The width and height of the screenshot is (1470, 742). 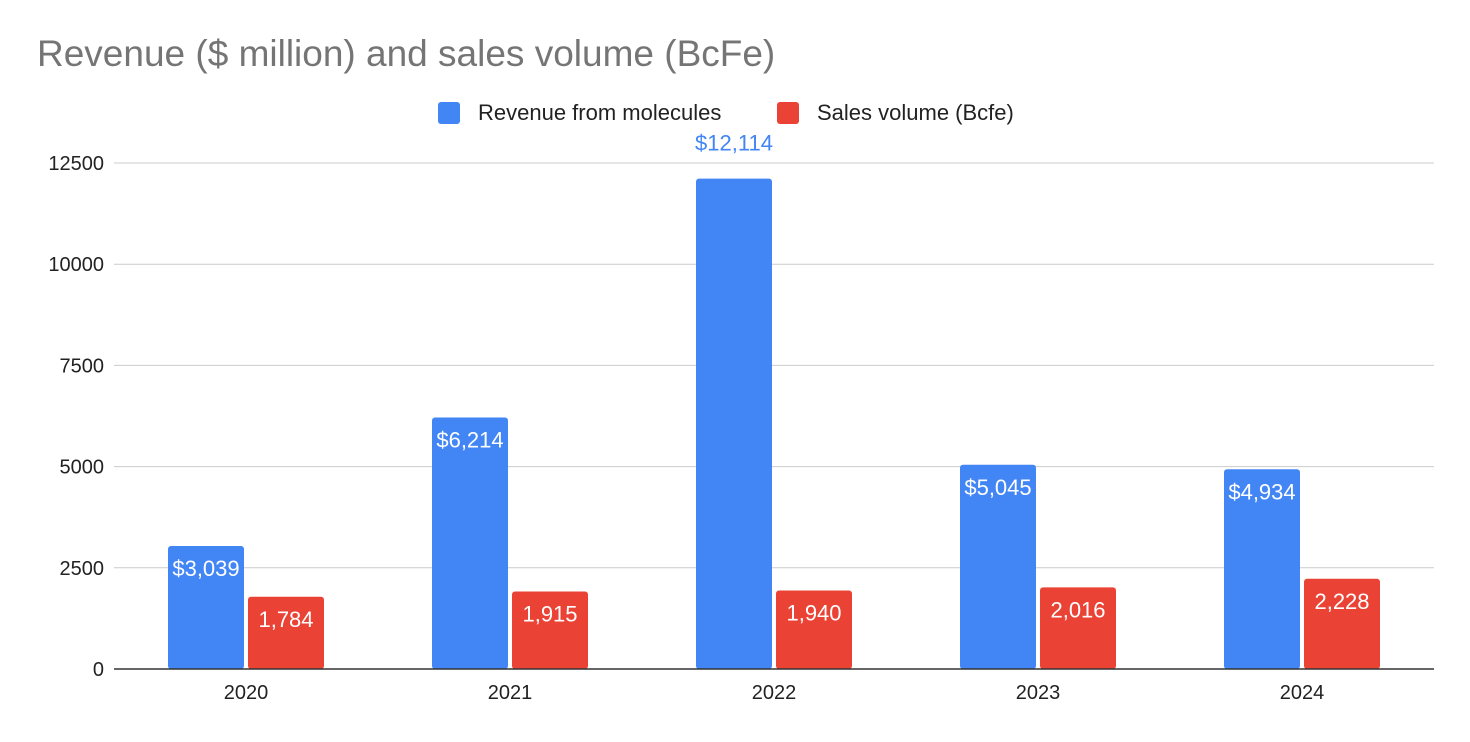 I want to click on y-tick-label: 0, so click(x=98, y=670).